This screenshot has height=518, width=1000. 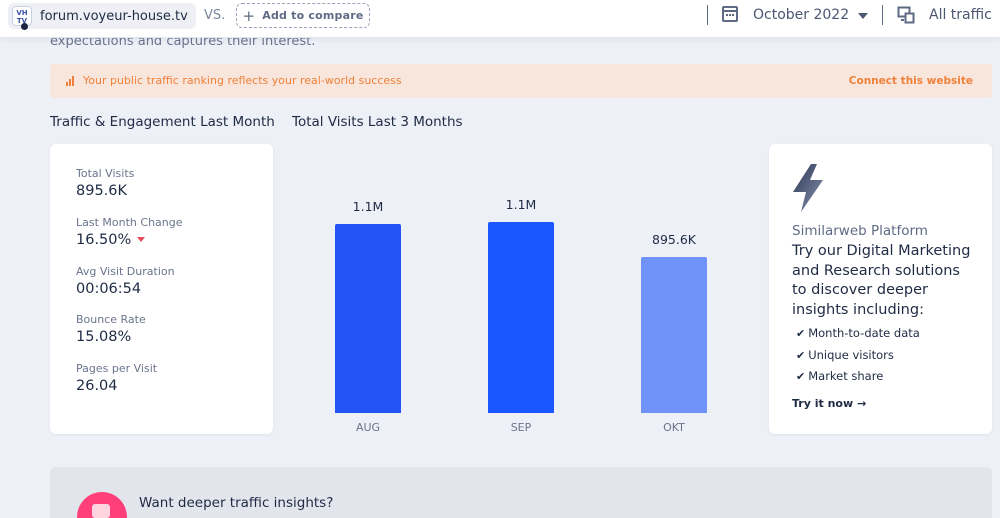 I want to click on metric-value-row: 16.50%, so click(x=129, y=240).